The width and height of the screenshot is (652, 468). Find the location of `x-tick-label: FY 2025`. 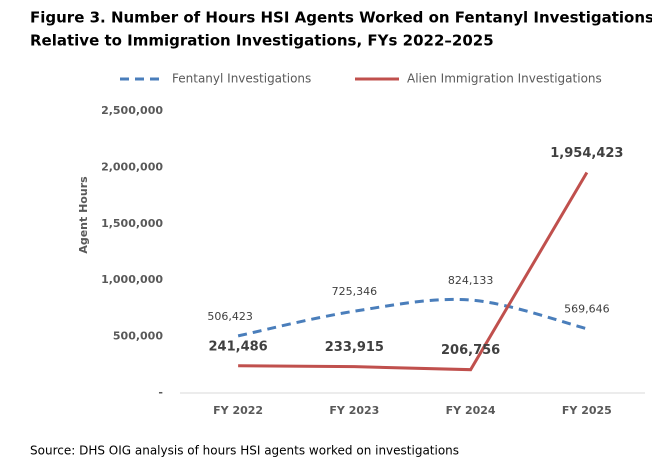

x-tick-label: FY 2025 is located at coordinates (587, 410).